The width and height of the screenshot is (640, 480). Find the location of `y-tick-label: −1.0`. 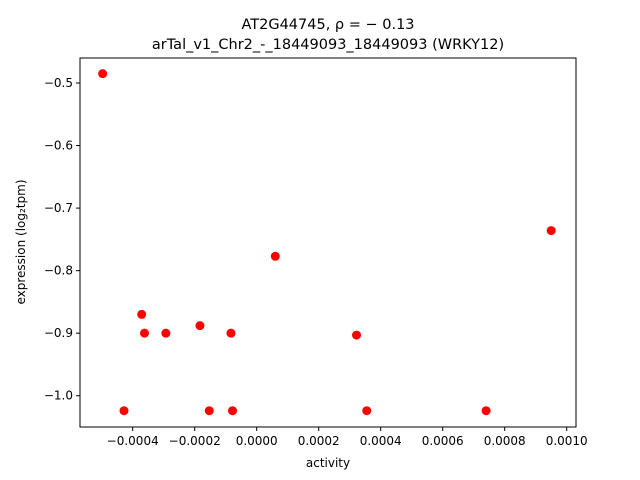

y-tick-label: −1.0 is located at coordinates (58, 396).